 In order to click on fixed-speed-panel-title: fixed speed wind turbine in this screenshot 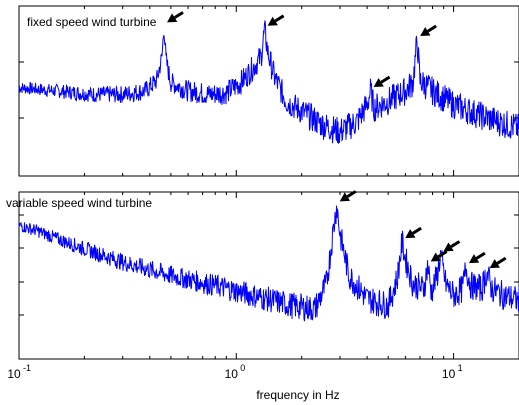, I will do `click(92, 22)`.